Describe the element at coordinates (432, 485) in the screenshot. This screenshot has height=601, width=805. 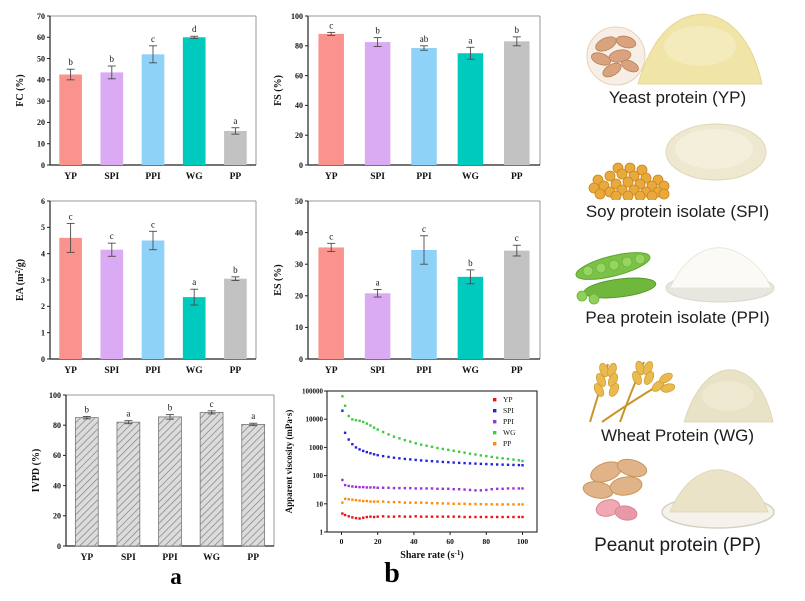
I see `series-PPI` at that location.